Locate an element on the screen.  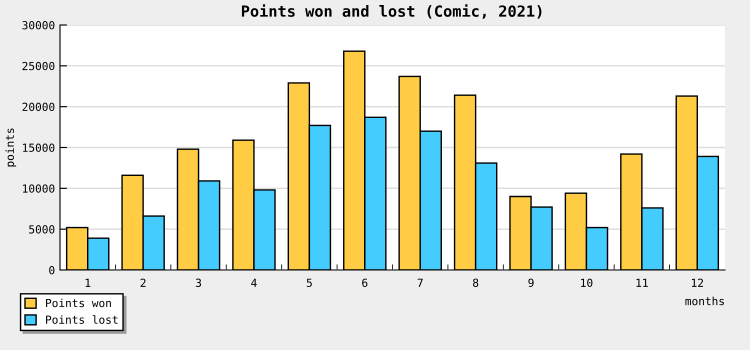
y-tick-label: 5000 is located at coordinates (41, 229).